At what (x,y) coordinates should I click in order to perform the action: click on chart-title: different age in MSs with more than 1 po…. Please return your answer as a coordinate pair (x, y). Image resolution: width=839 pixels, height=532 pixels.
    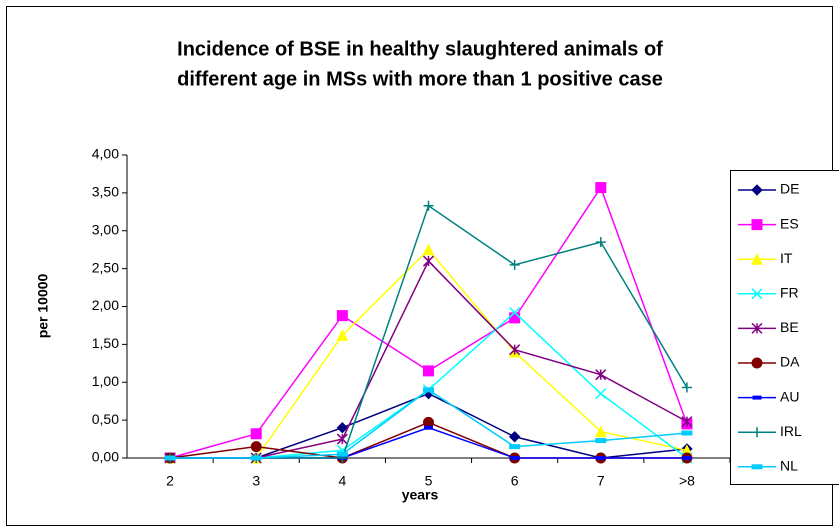
    Looking at the image, I should click on (420, 79).